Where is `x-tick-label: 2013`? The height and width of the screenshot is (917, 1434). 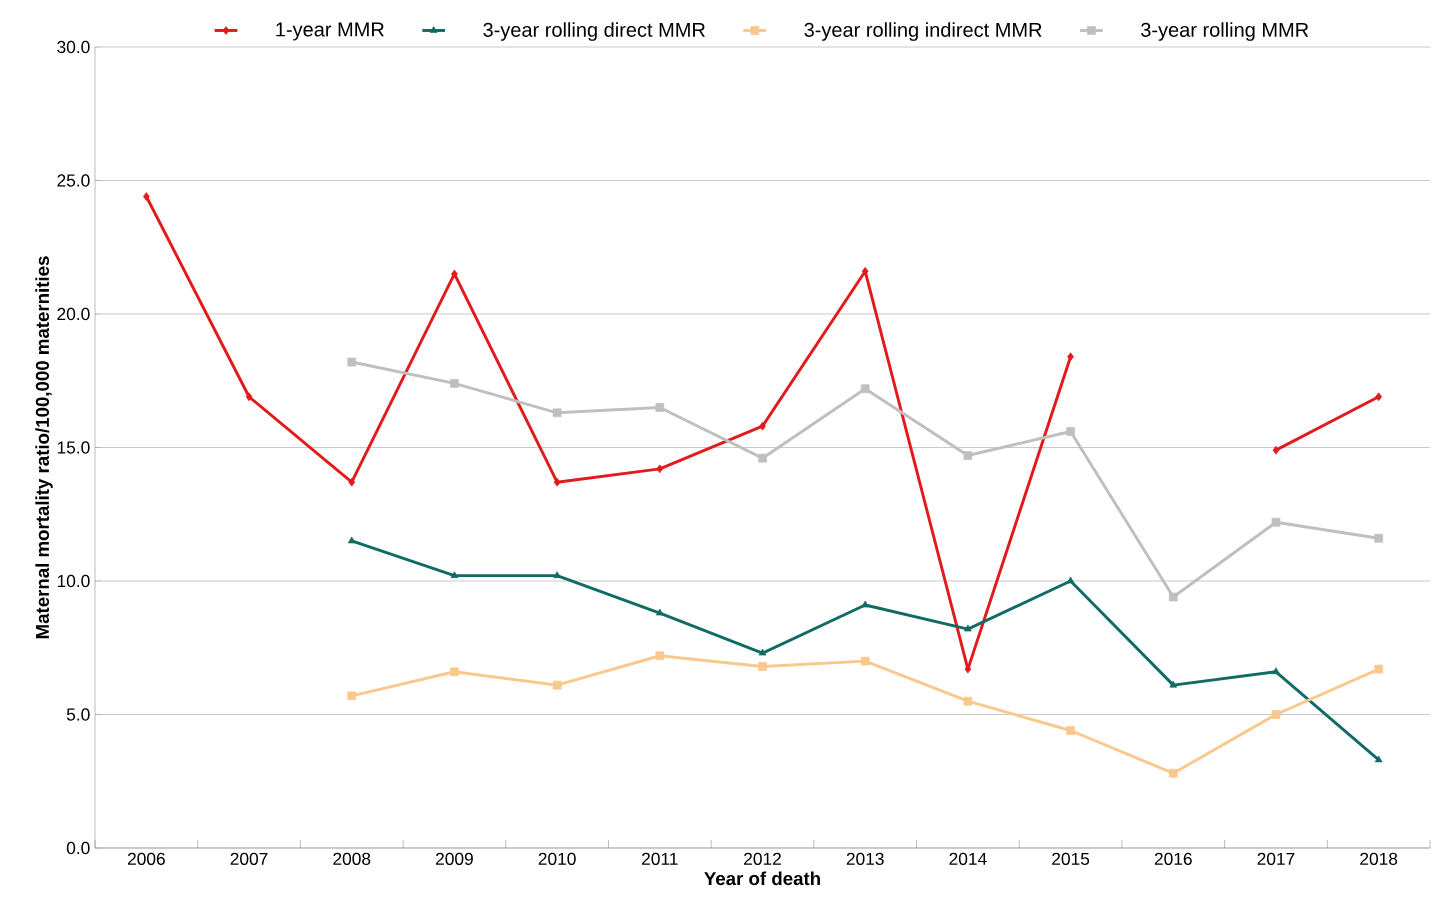
x-tick-label: 2013 is located at coordinates (865, 858).